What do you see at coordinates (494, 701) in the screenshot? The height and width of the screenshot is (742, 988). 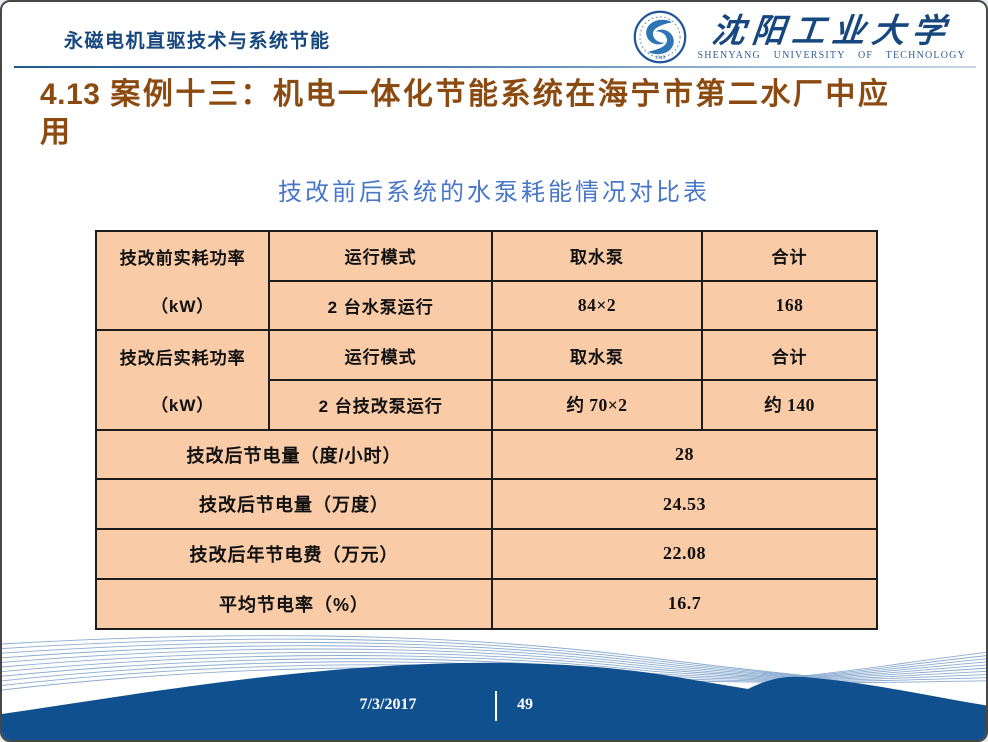 I see `wave-solid-shape` at bounding box center [494, 701].